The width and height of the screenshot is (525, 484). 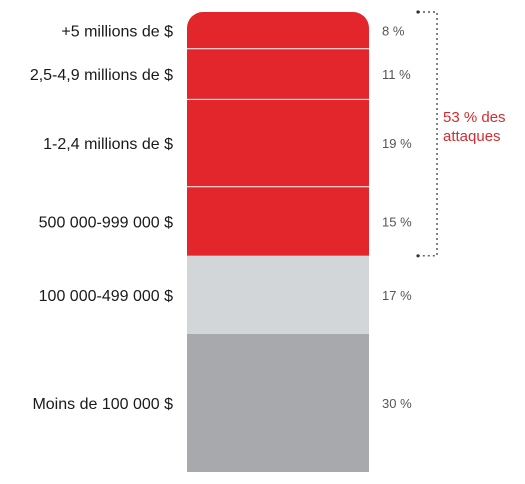 I want to click on category-label-1: +5 millions de $, so click(x=117, y=31).